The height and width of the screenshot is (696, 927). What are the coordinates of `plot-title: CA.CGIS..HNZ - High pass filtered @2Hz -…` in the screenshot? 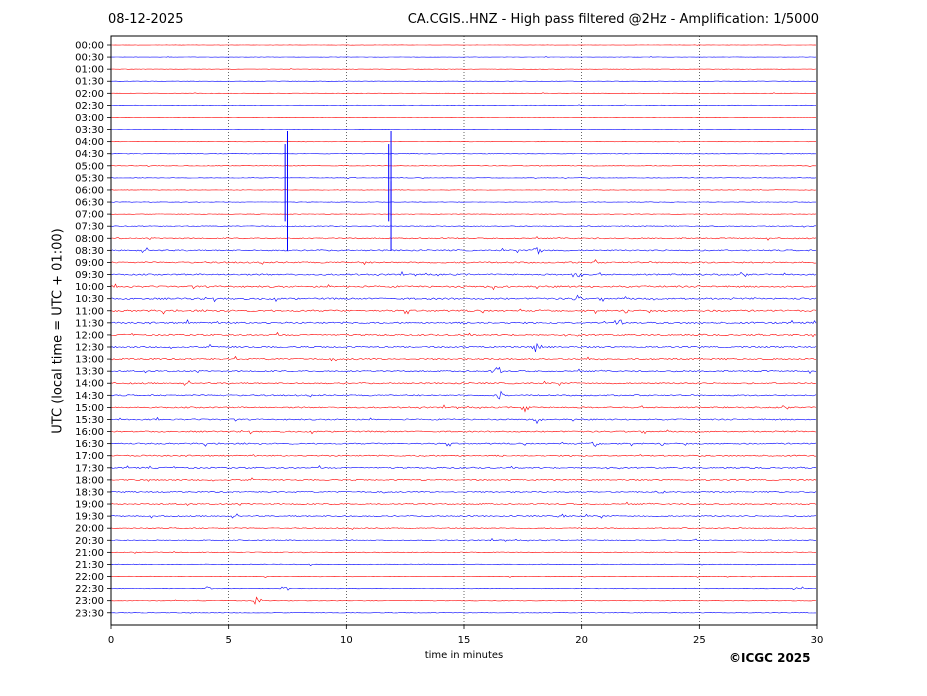 It's located at (613, 19).